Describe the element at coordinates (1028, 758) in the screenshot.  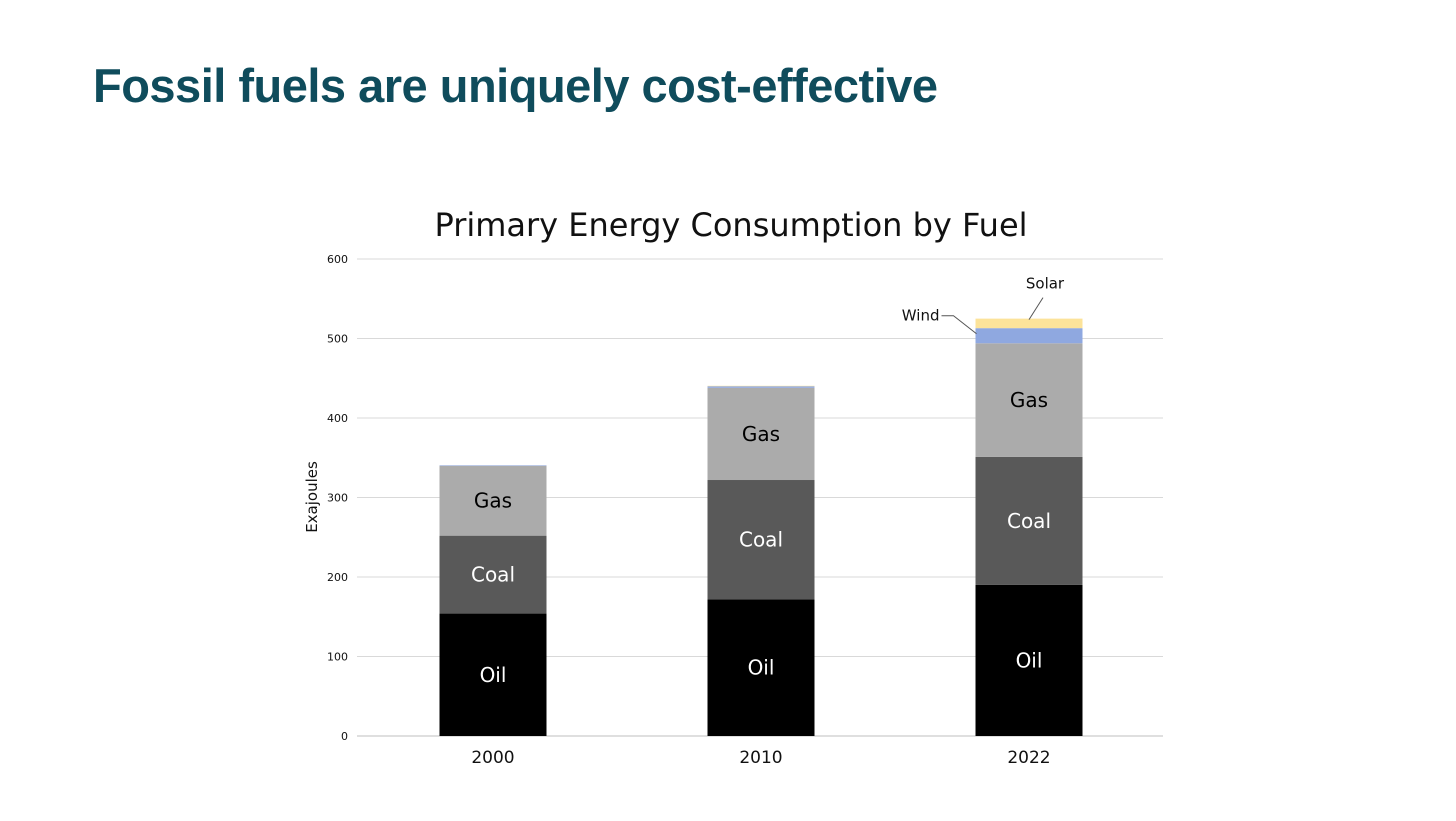
I see `x-tick-label: 2022` at that location.